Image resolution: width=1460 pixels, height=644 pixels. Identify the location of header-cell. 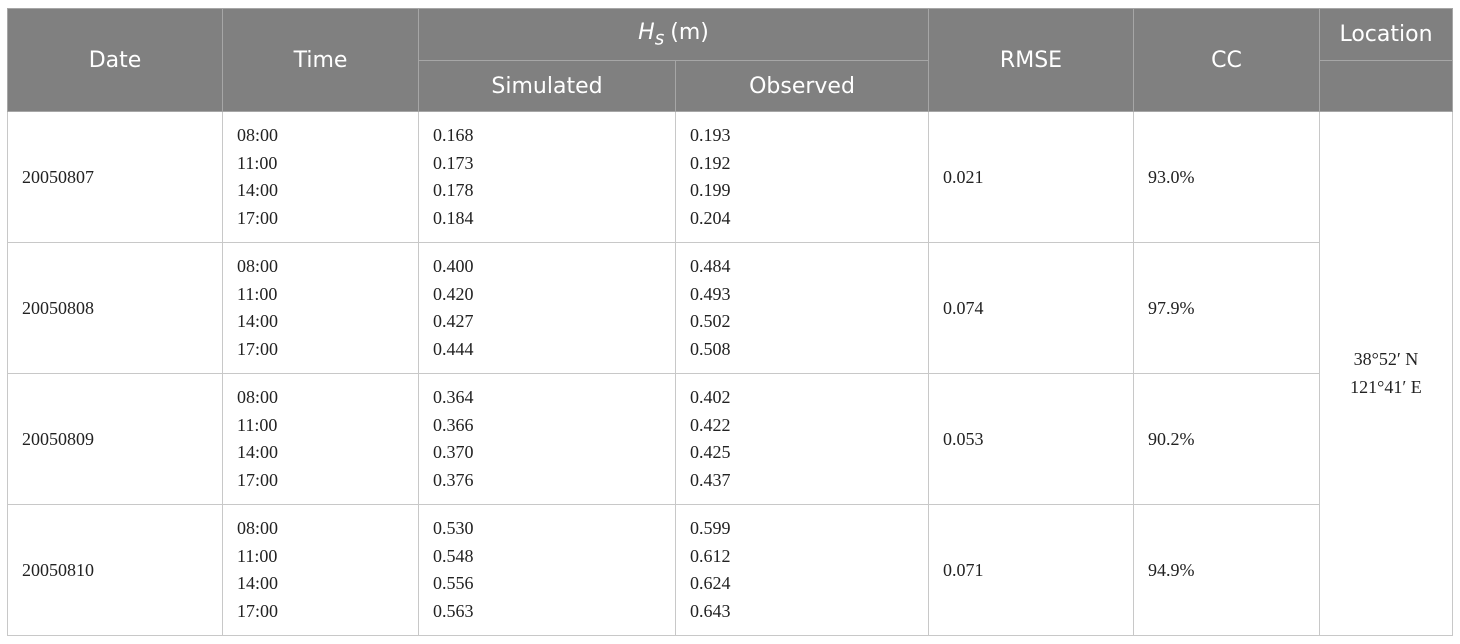
(1386, 86).